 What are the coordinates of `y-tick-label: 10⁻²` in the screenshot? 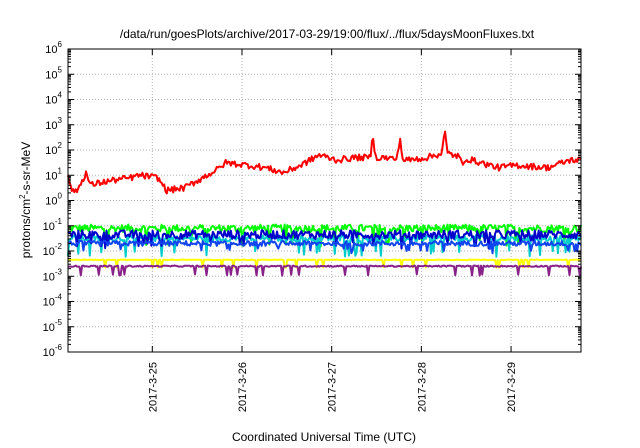 It's located at (53, 250).